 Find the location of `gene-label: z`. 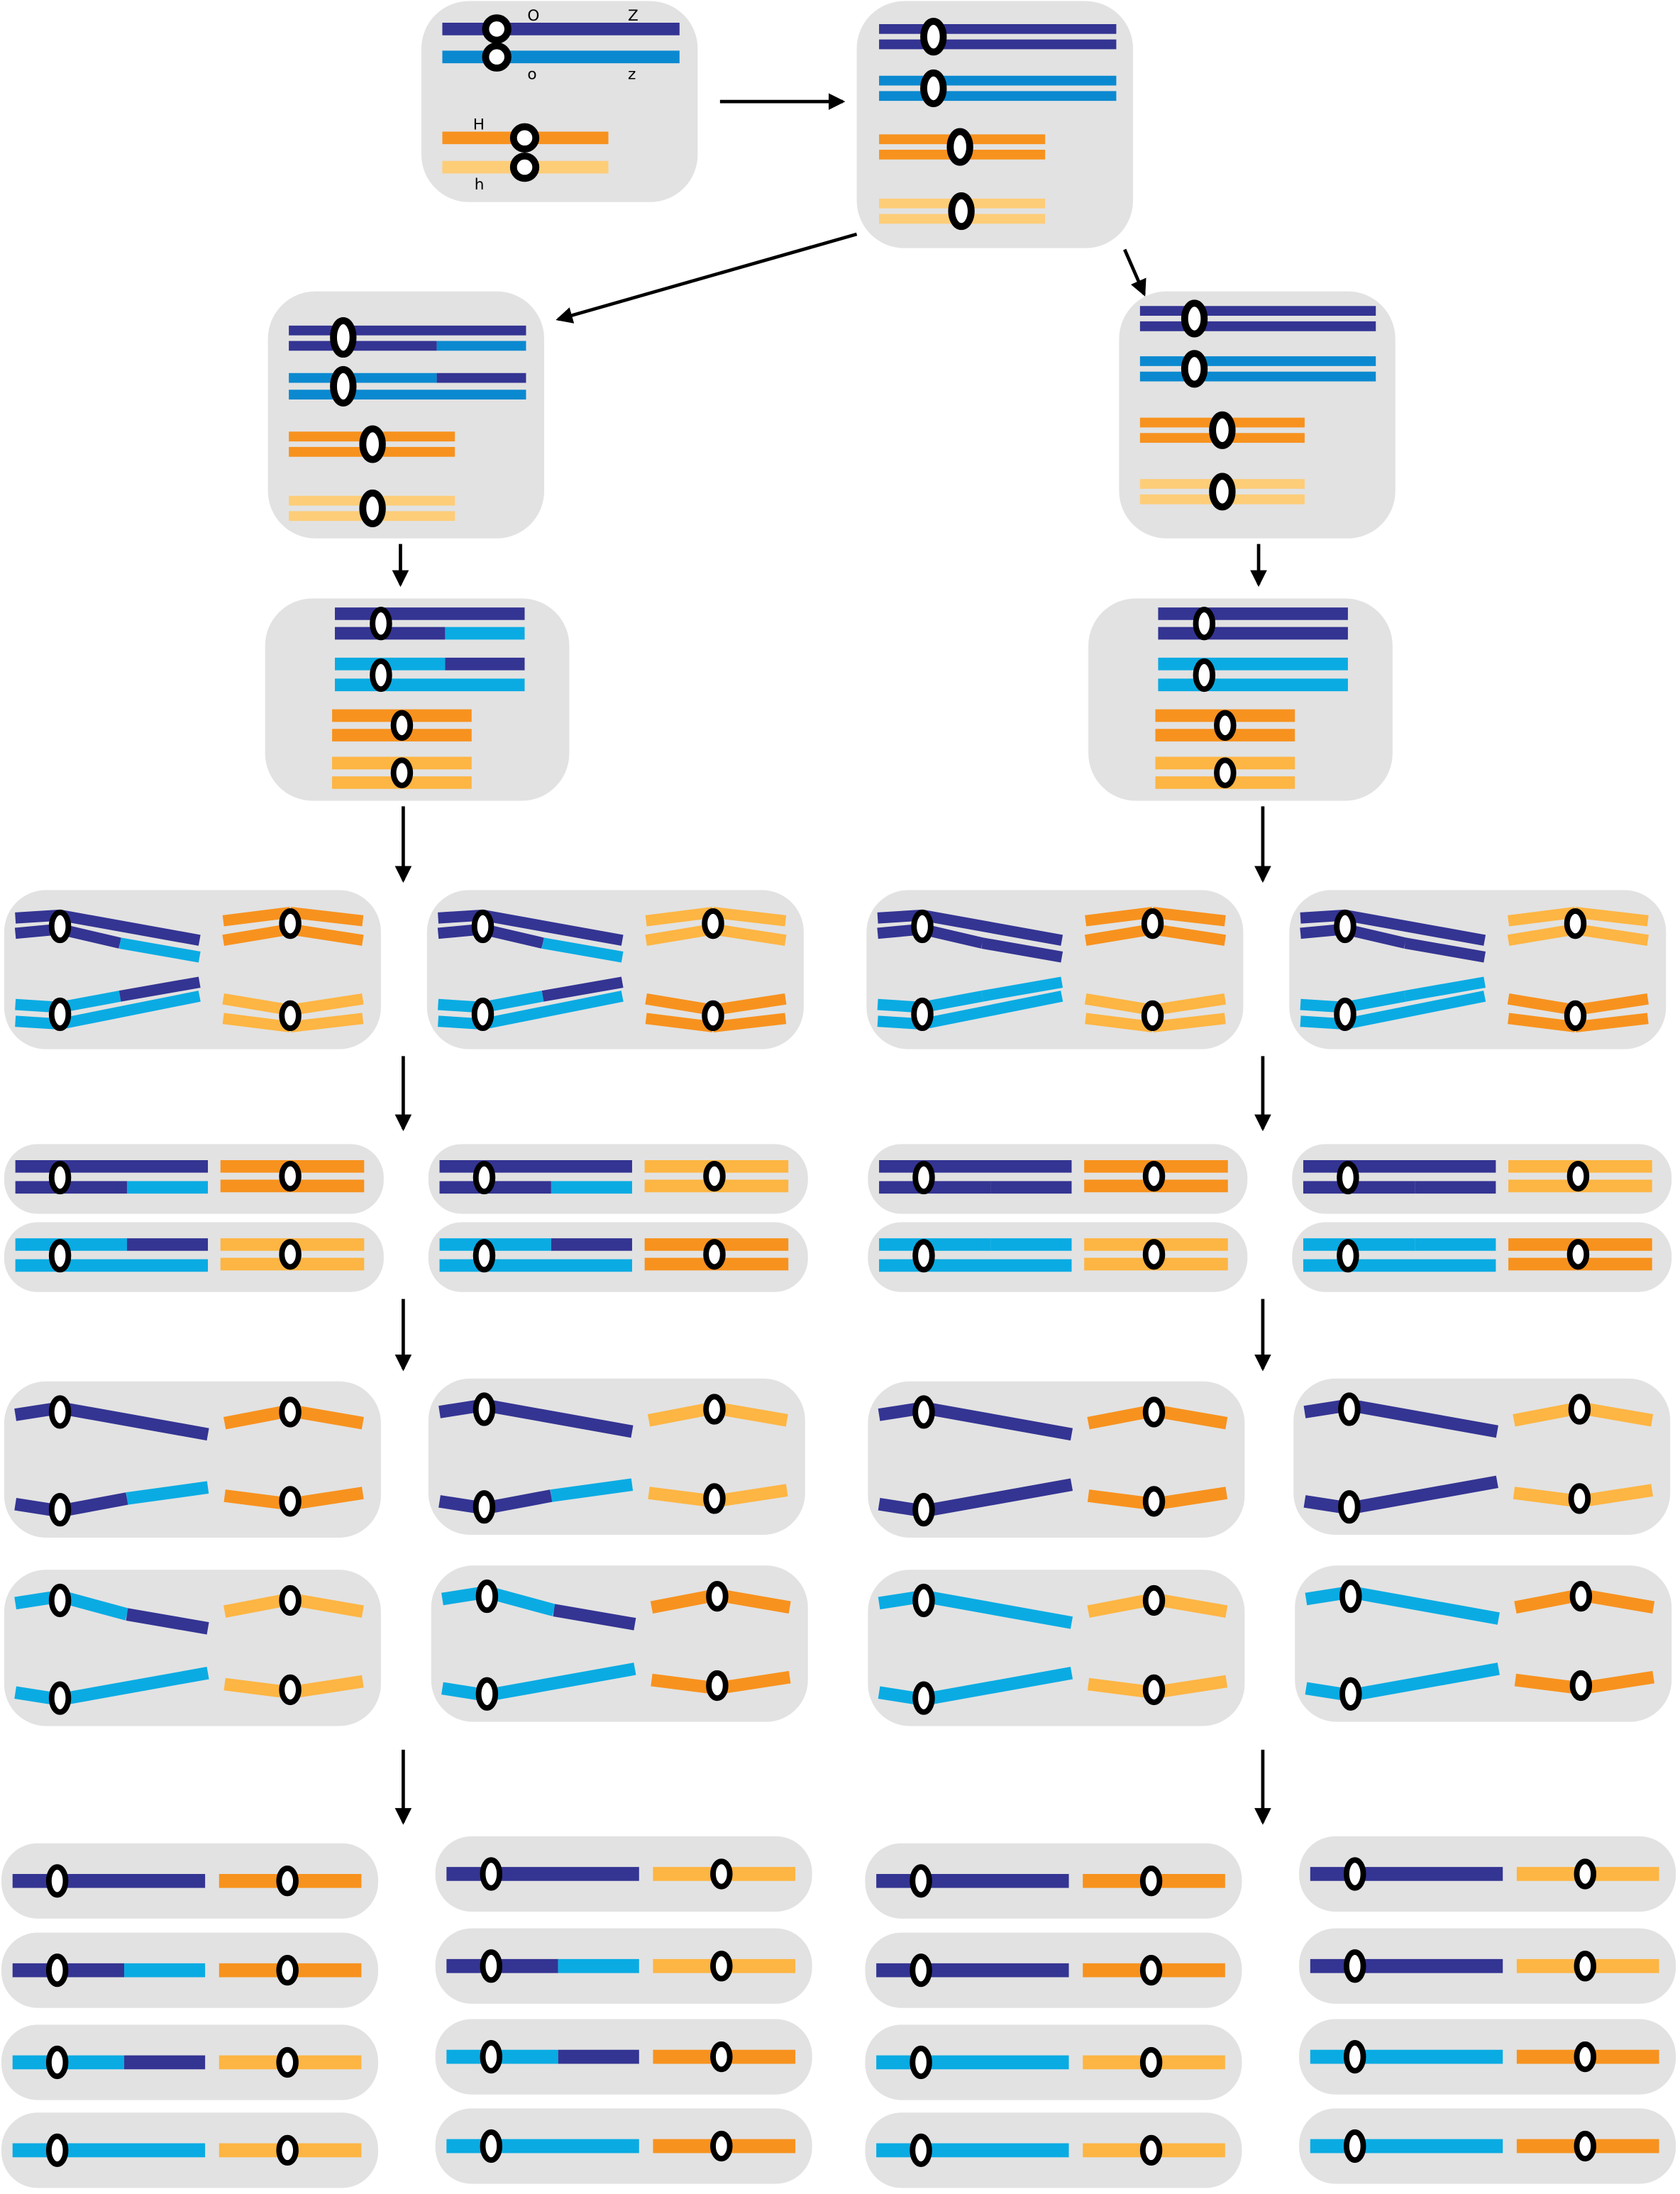

gene-label: z is located at coordinates (632, 75).